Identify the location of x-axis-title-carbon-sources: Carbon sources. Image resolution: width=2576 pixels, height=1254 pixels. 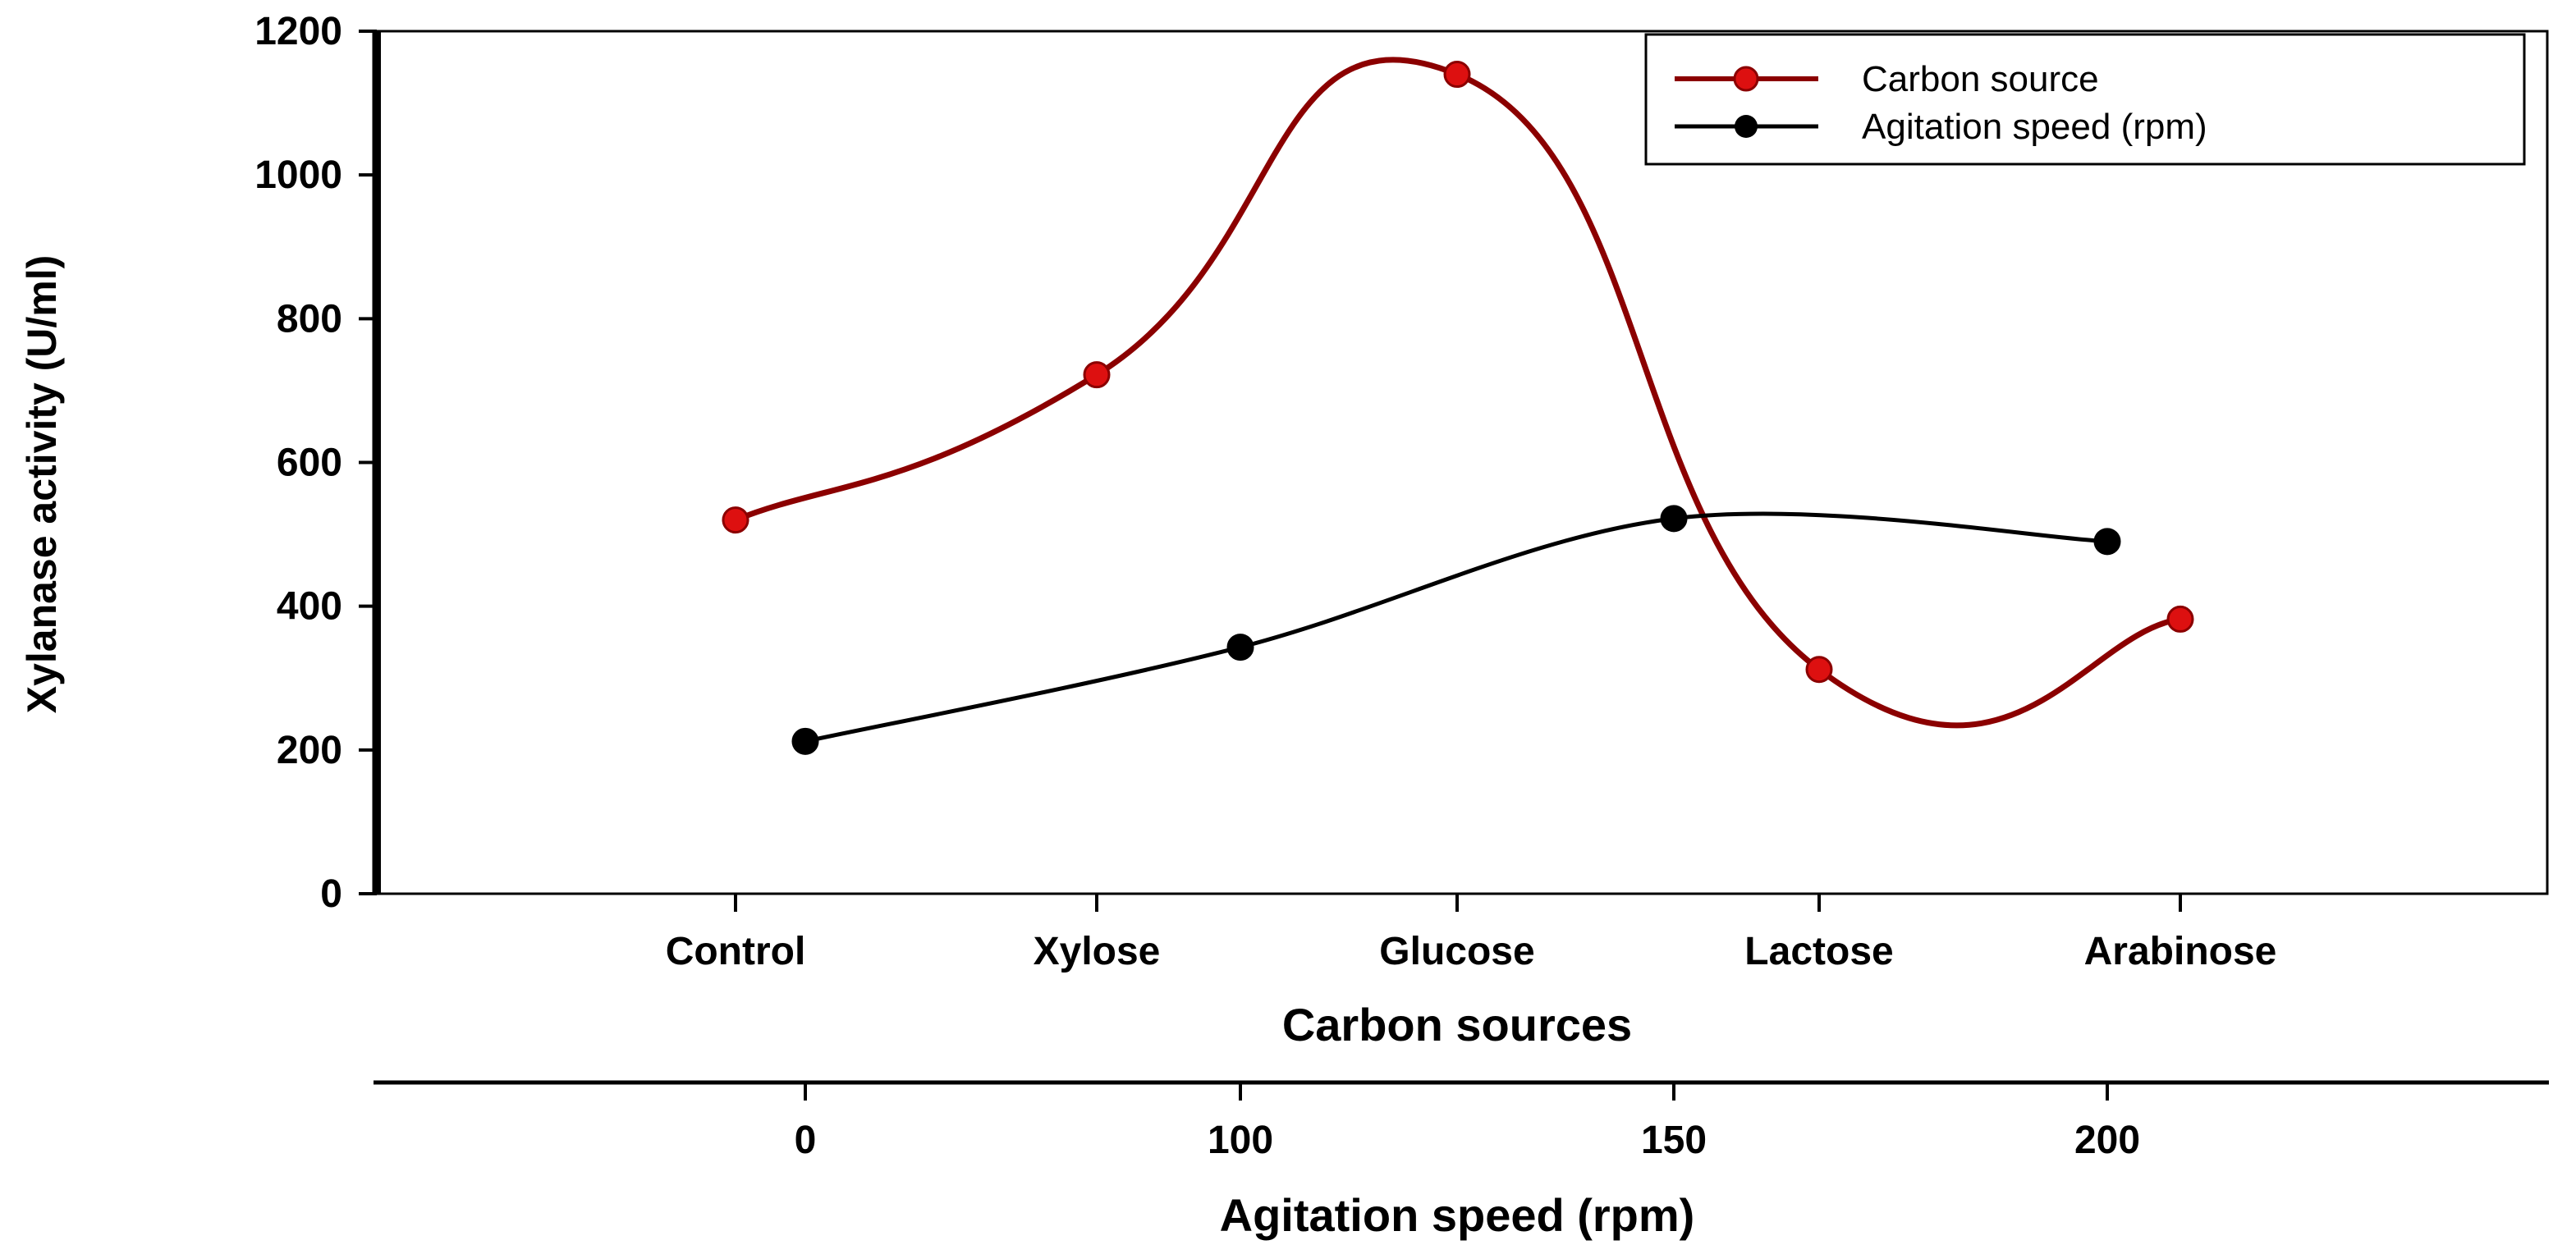
(1457, 1024).